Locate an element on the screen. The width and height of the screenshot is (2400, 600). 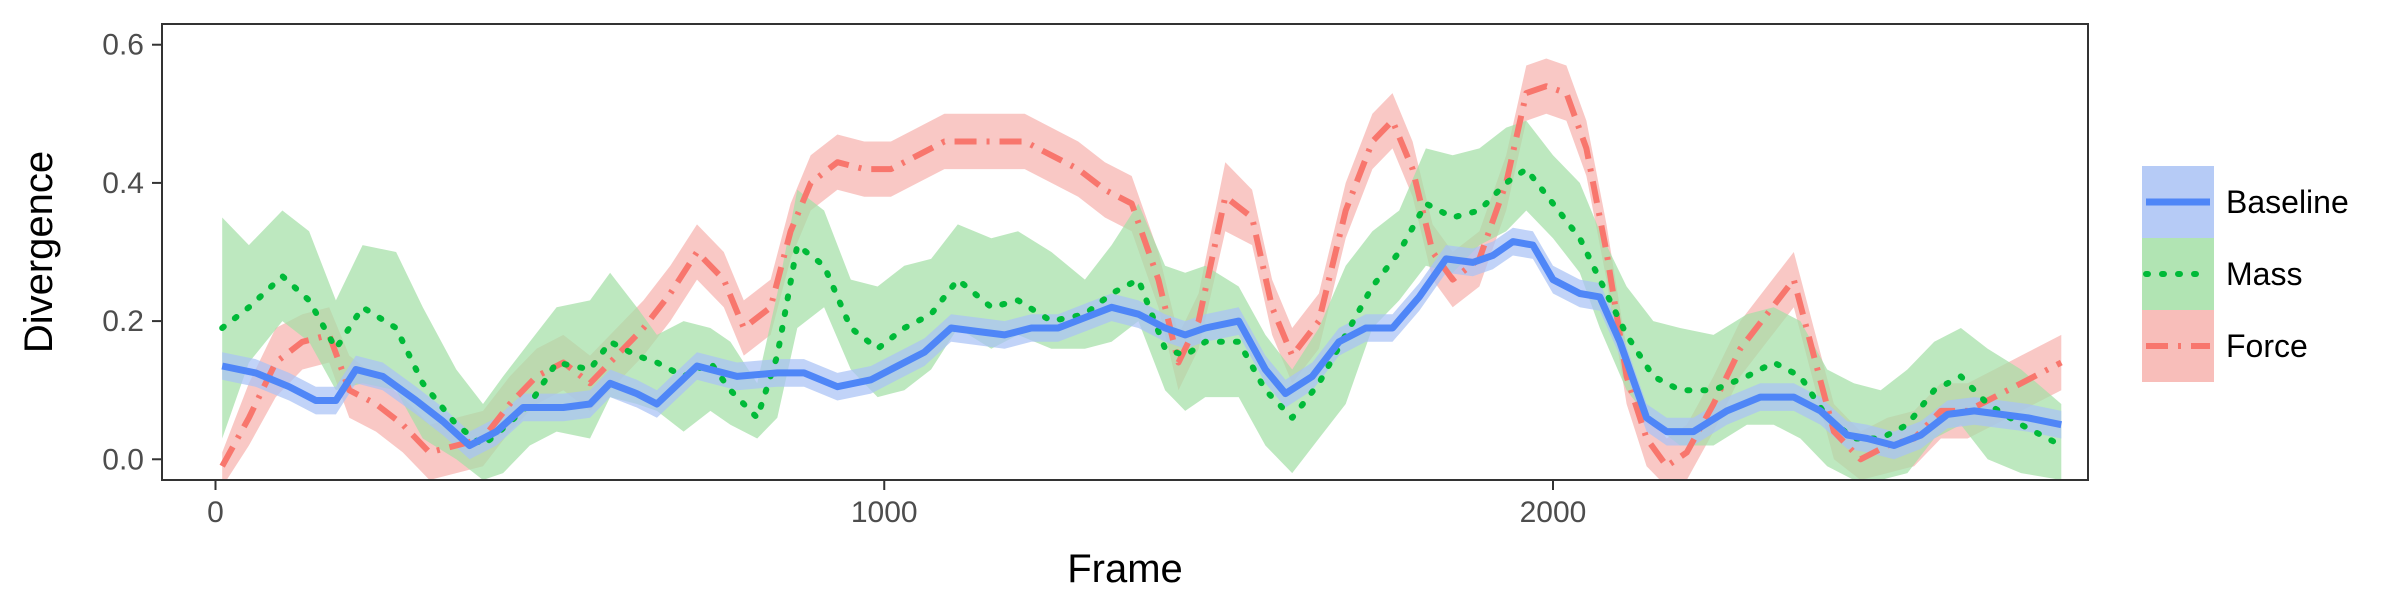
legend-item-baseline: Baseline is located at coordinates (2245, 202).